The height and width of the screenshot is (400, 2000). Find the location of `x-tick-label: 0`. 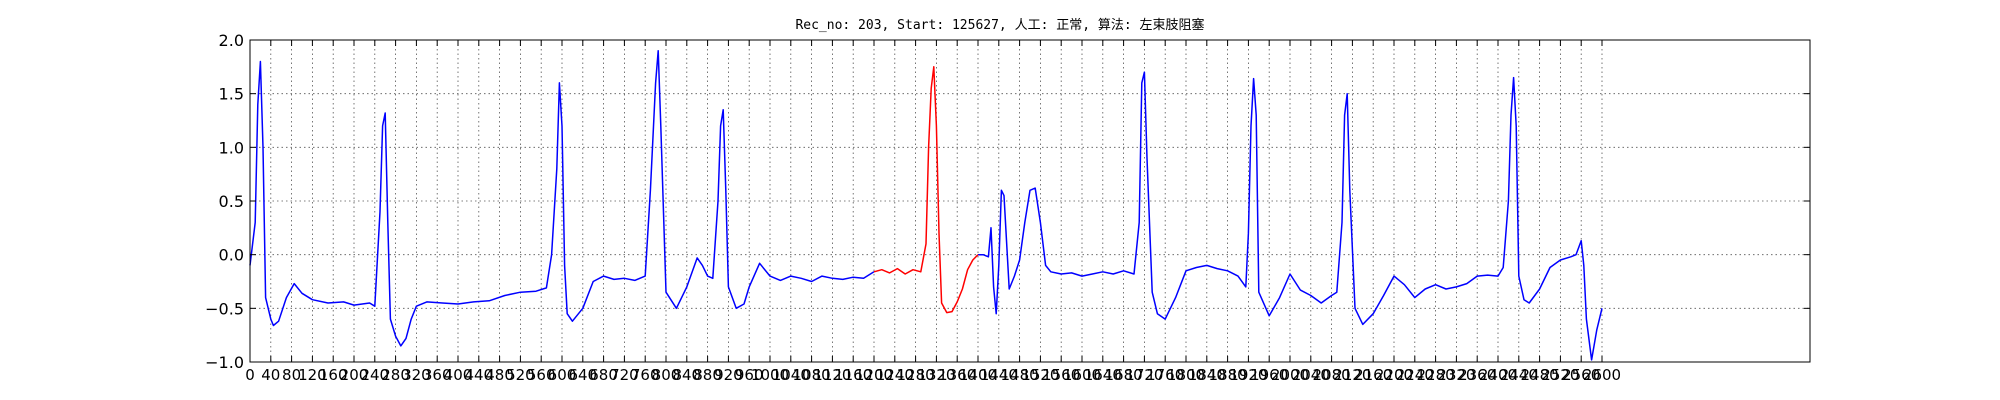

x-tick-label: 0 is located at coordinates (250, 375).